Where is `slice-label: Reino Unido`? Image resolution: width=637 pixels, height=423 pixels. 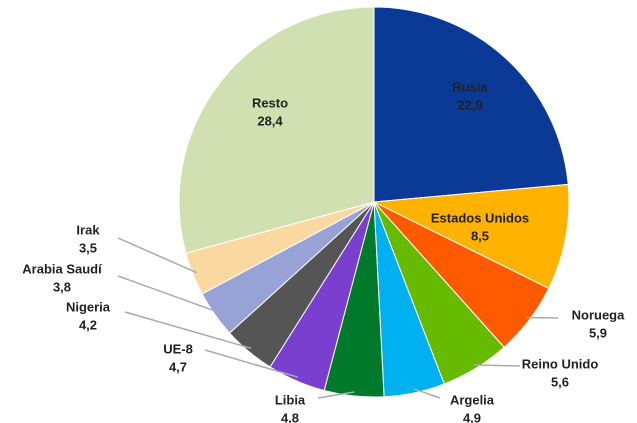 slice-label: Reino Unido is located at coordinates (560, 363).